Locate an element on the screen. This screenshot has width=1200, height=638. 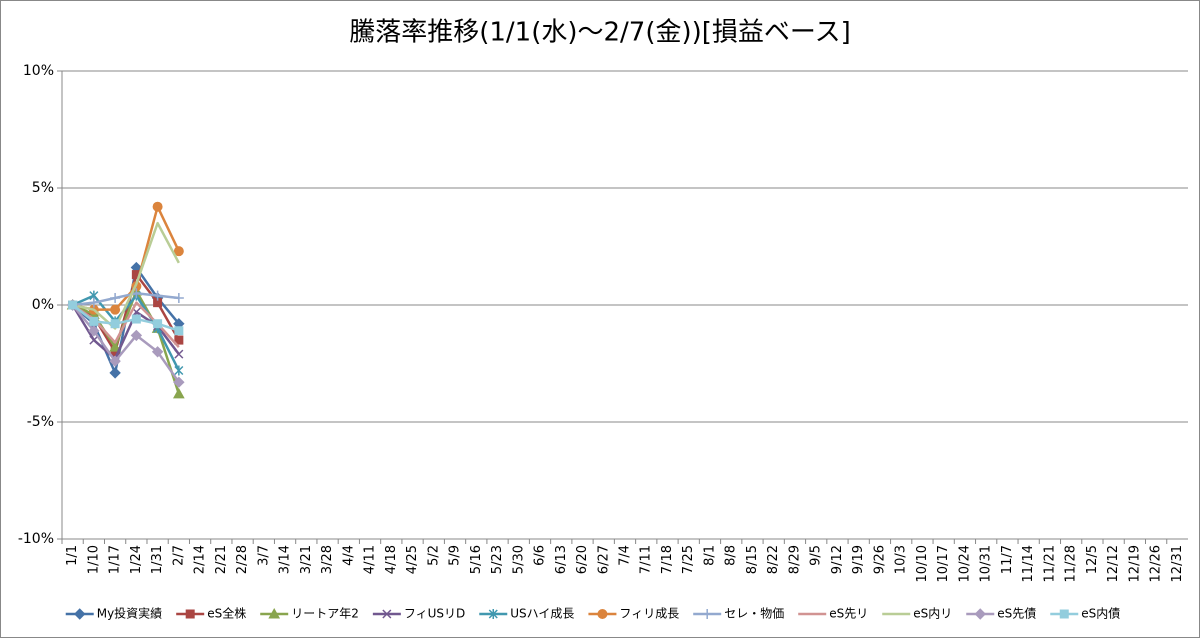
x-tick-label: 12/31 is located at coordinates (1177, 563).